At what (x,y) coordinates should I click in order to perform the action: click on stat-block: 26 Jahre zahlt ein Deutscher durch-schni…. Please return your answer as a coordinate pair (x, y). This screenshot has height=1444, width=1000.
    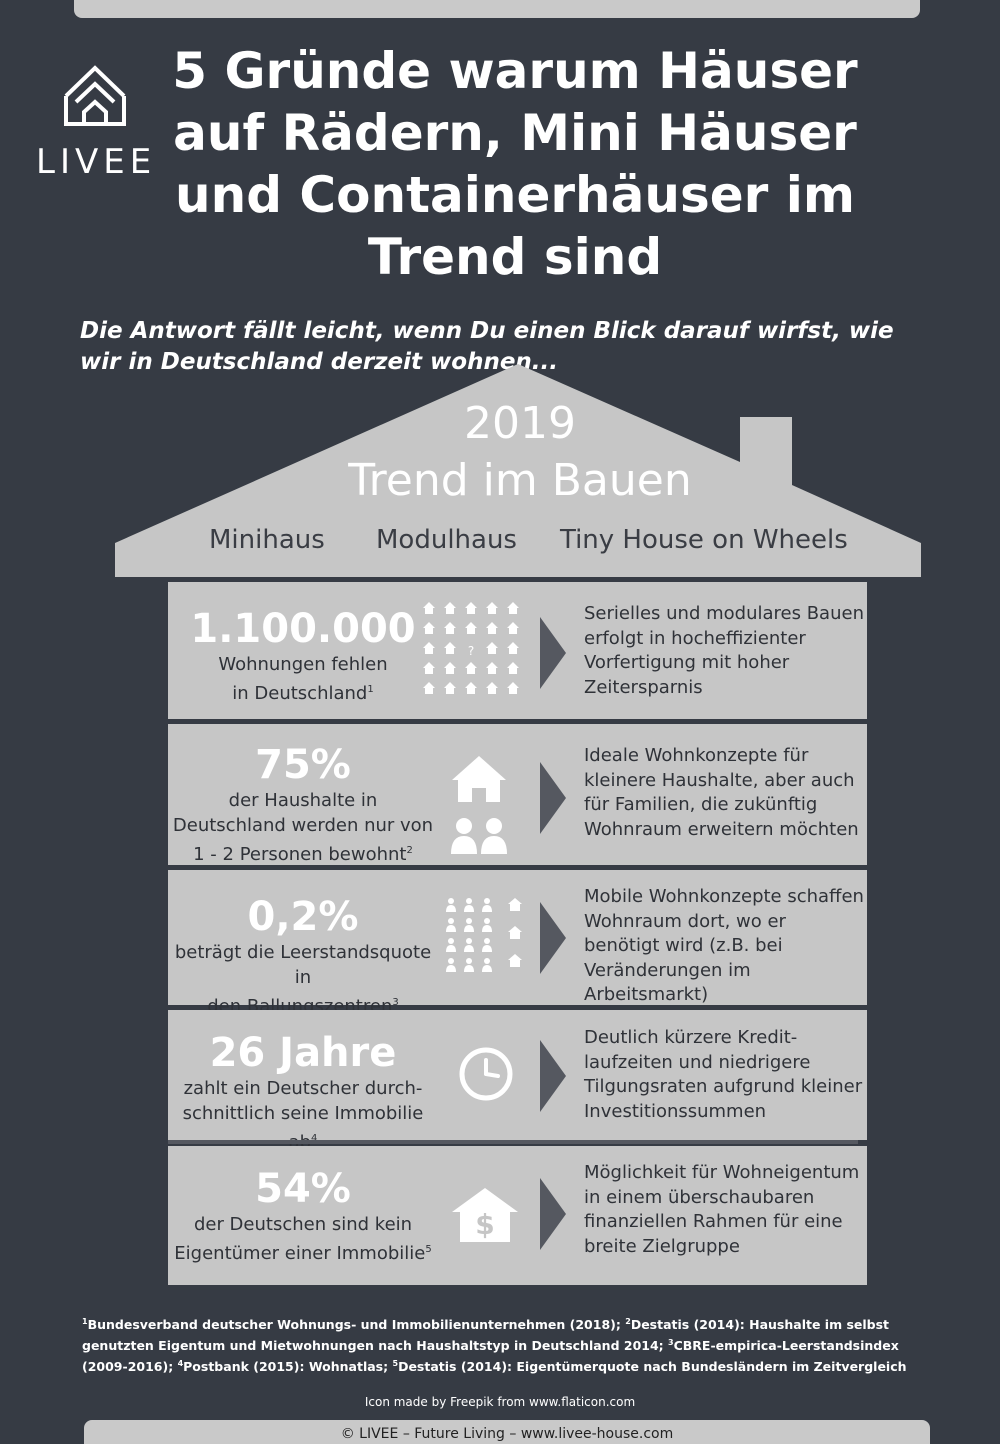
    Looking at the image, I should click on (303, 1092).